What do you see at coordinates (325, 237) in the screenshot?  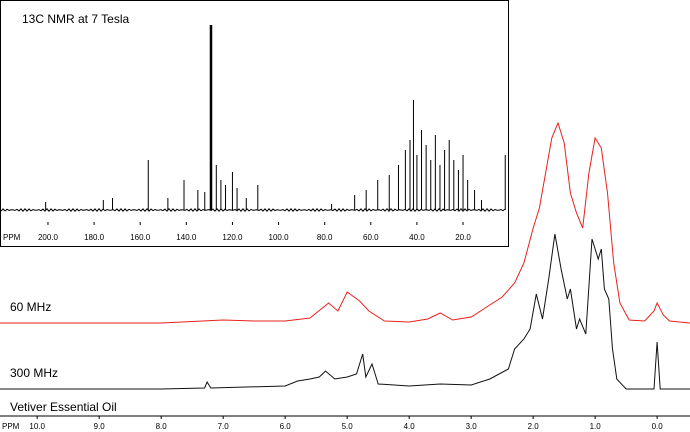 I see `x-tick-label: 80.0` at bounding box center [325, 237].